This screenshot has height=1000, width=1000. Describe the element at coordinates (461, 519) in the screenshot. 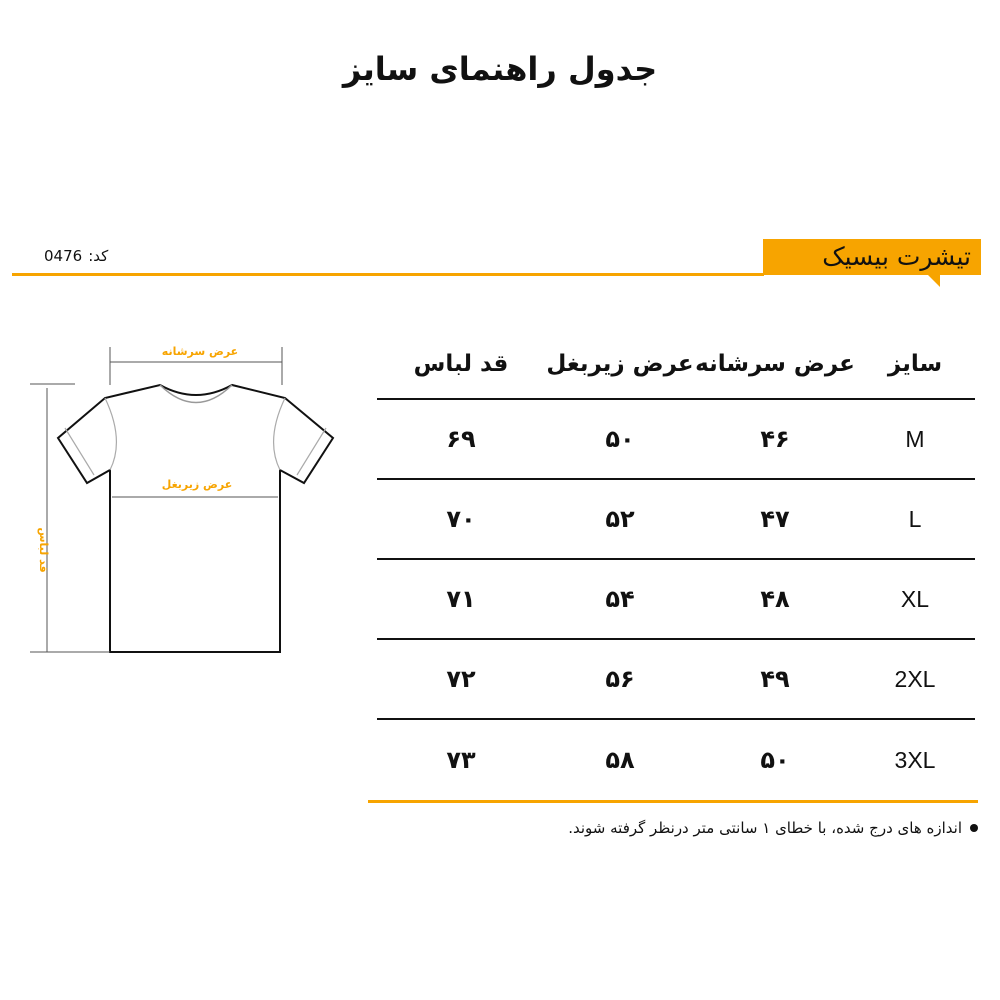

I see `cell-length: ۷۰` at that location.